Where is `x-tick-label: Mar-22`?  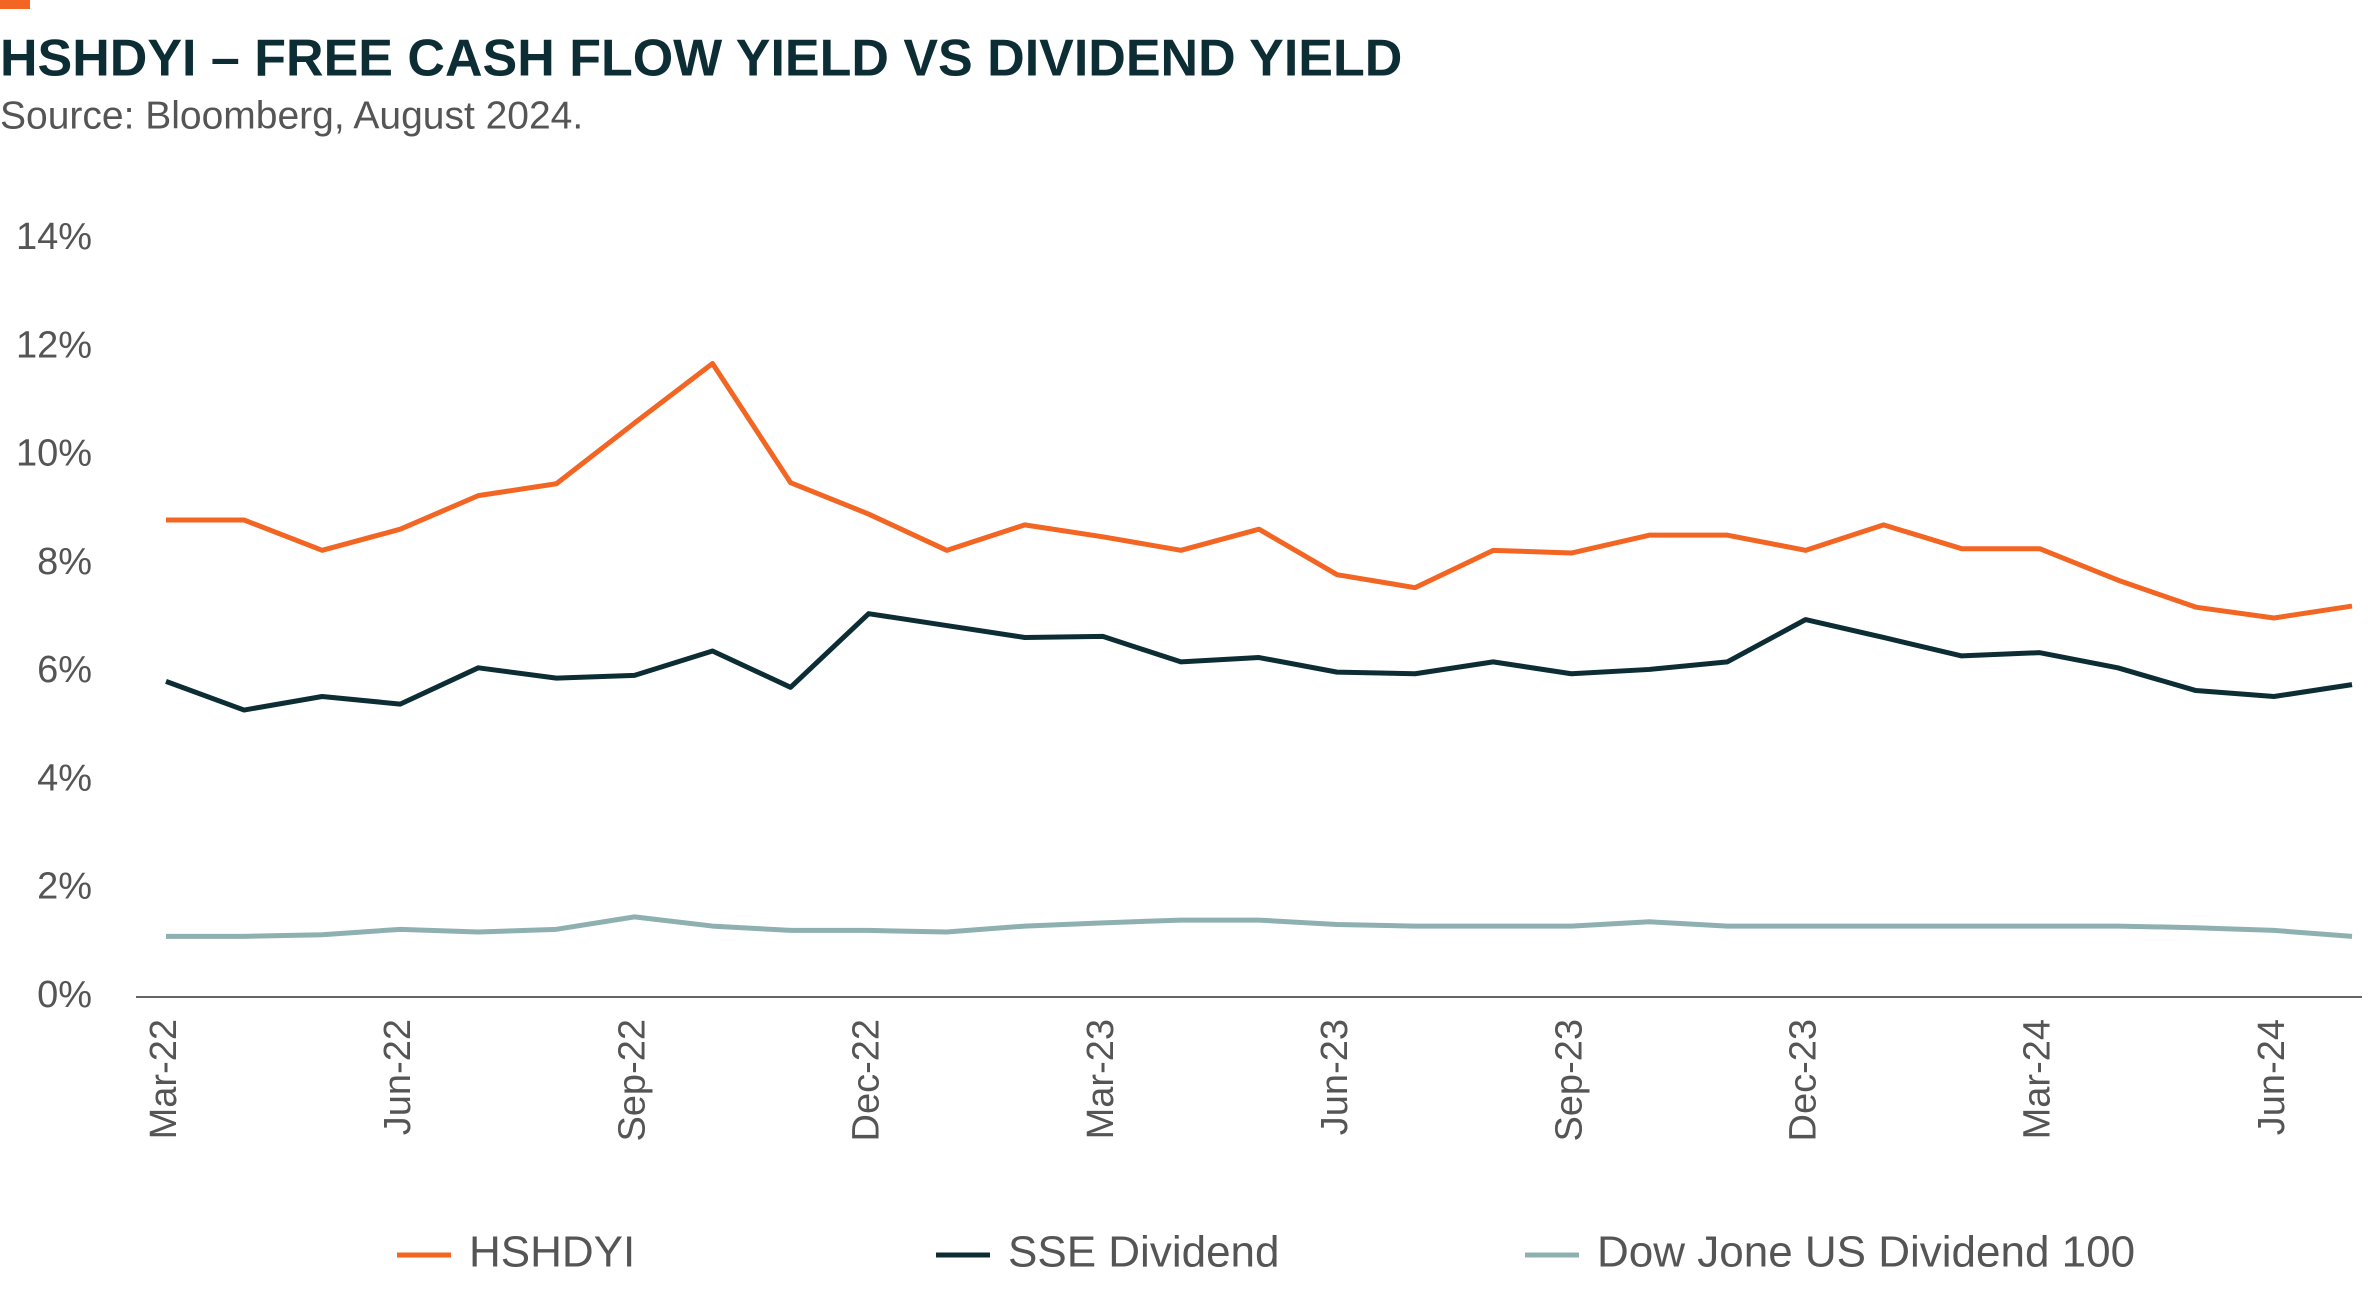 x-tick-label: Mar-22 is located at coordinates (164, 1079).